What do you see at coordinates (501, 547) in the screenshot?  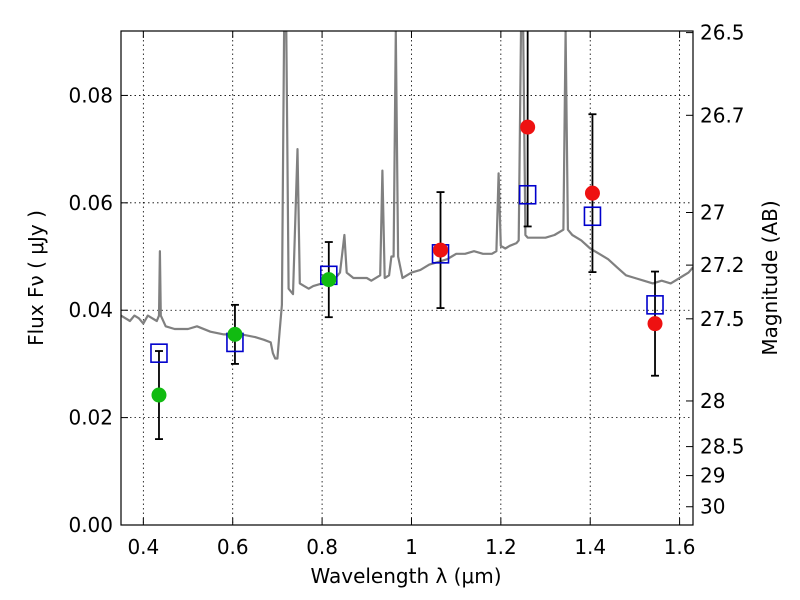 I see `x-tick-label: 1.2` at bounding box center [501, 547].